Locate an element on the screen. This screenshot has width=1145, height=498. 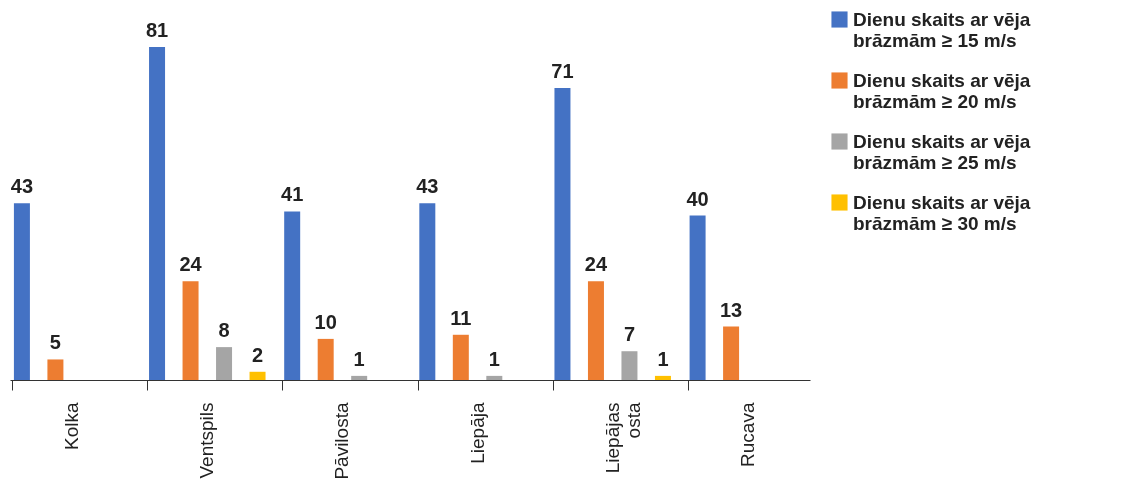
data-label: 8 is located at coordinates (224, 330).